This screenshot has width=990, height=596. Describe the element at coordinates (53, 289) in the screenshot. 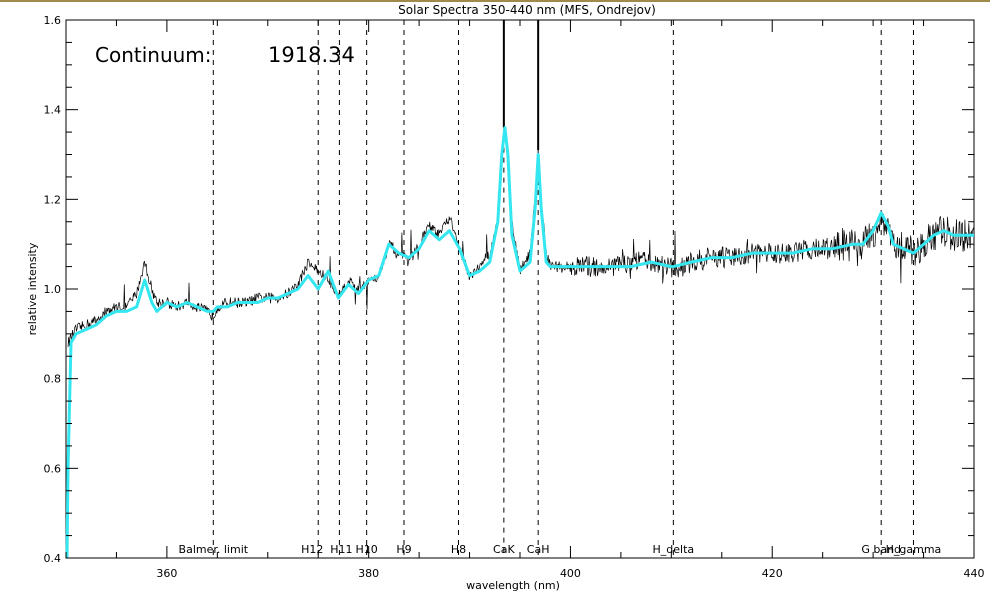

I see `y-tick-label-3: 1.0` at that location.